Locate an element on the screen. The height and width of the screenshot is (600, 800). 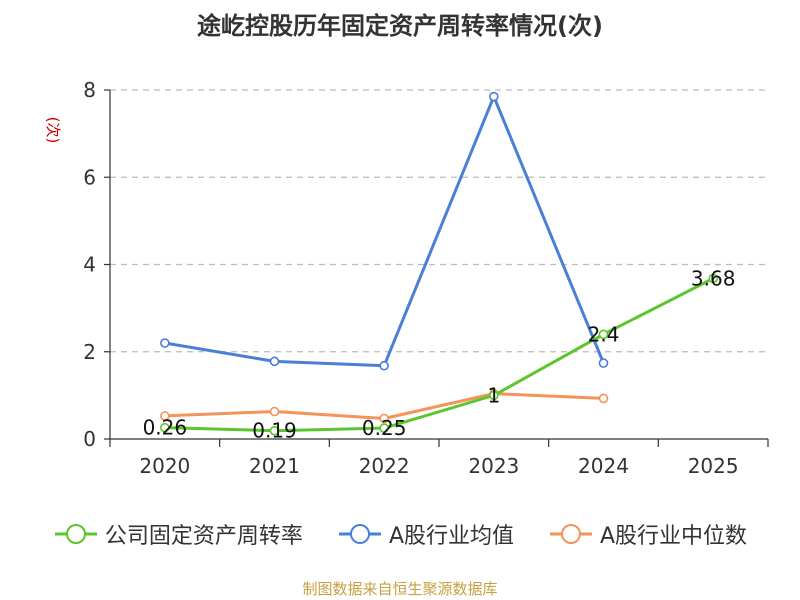
x-tick-label: 2024 is located at coordinates (603, 466).